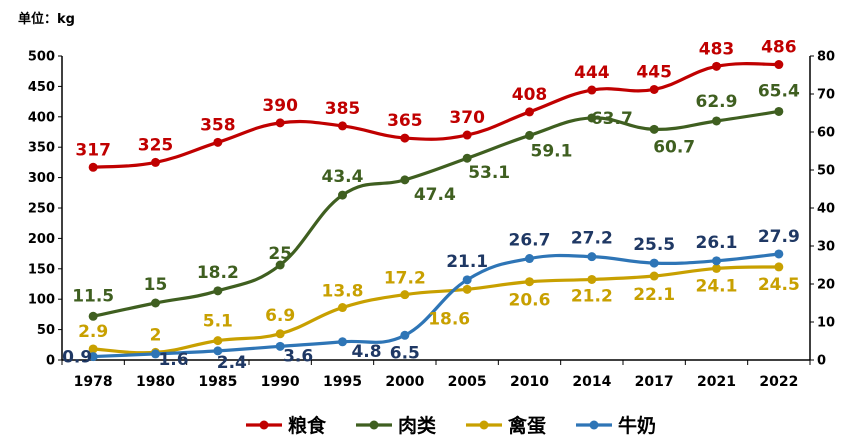 The width and height of the screenshot is (852, 443). I want to click on unit-label: 单位：kg, so click(46, 19).